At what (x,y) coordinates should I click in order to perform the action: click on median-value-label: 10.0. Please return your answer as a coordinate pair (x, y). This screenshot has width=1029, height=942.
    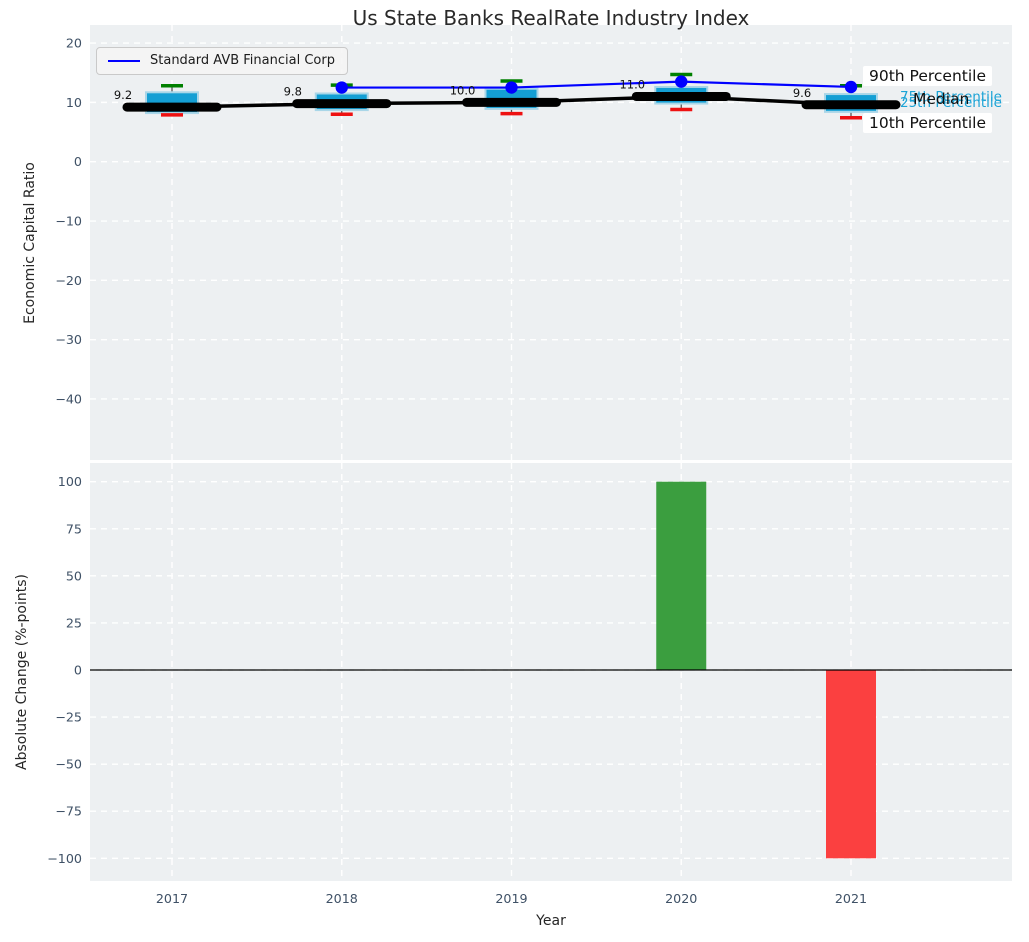
    Looking at the image, I should click on (463, 90).